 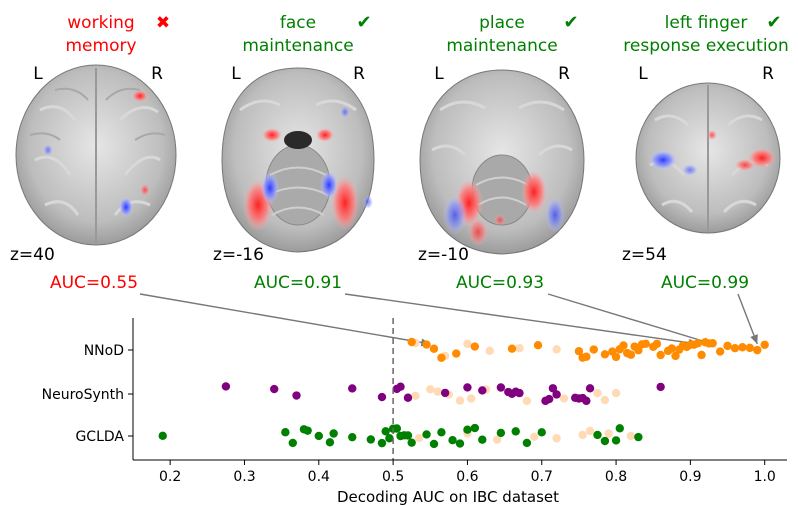 I want to click on x-tick-label: 0.5, so click(x=393, y=477).